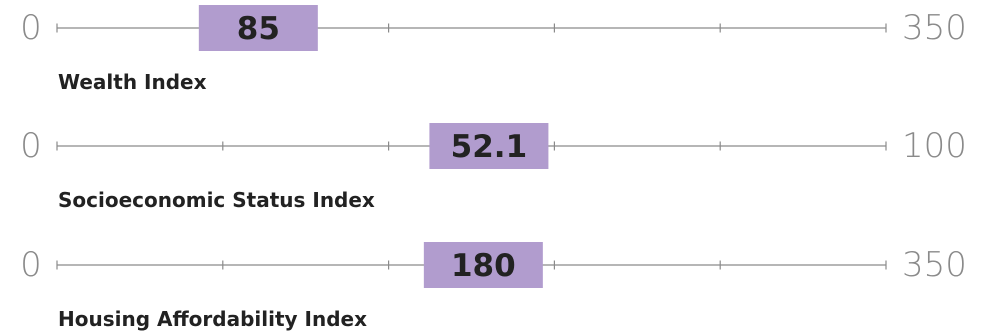 The height and width of the screenshot is (331, 988). I want to click on gauge-index-label: Housing Affordability Index, so click(212, 319).